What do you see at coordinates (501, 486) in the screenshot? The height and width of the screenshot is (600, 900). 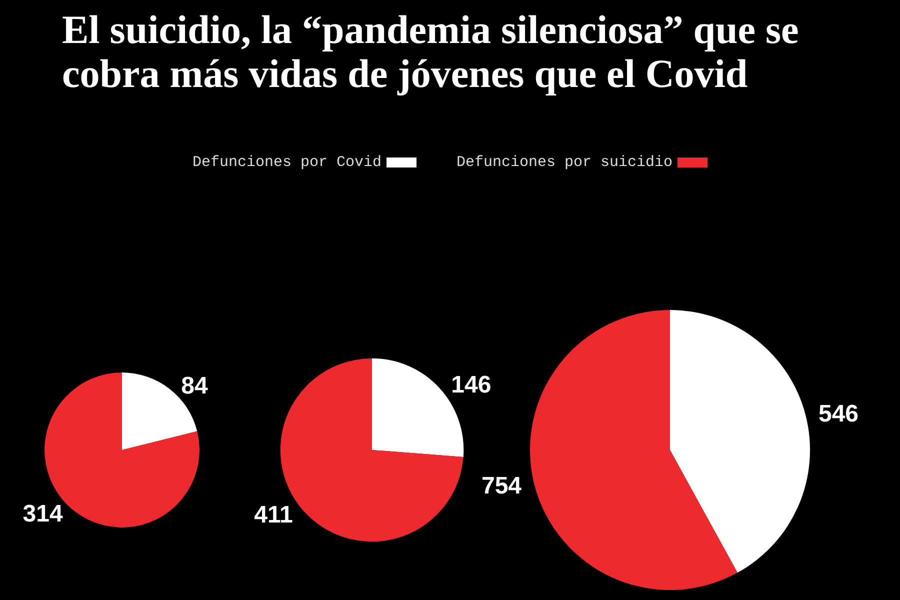 I see `data-label: 754` at bounding box center [501, 486].